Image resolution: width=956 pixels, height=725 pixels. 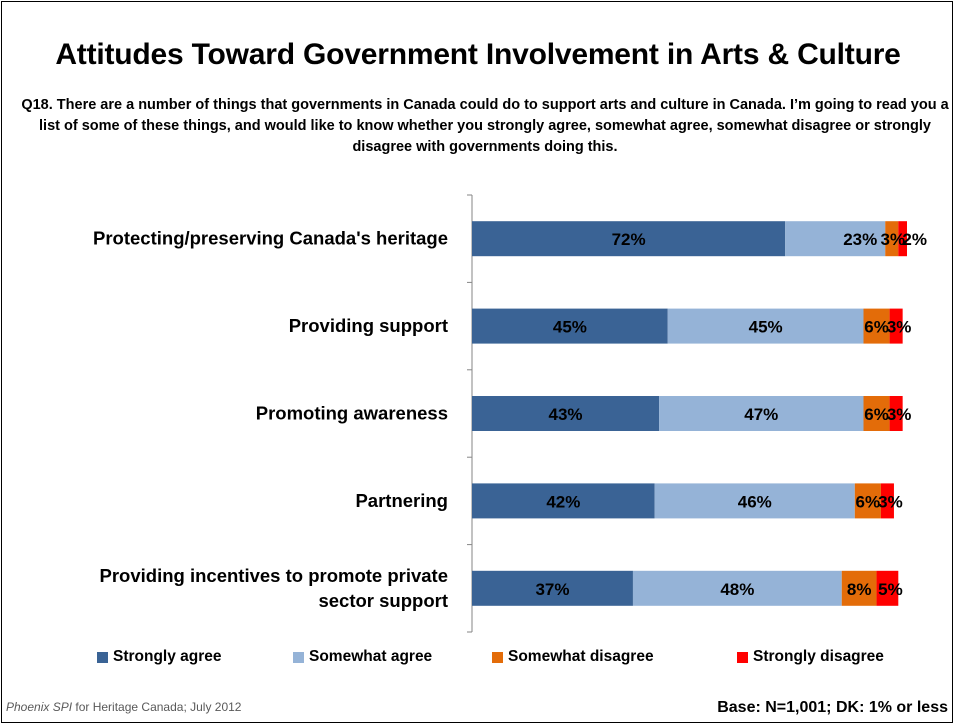 I want to click on category-label-line: Providing support, so click(x=368, y=325).